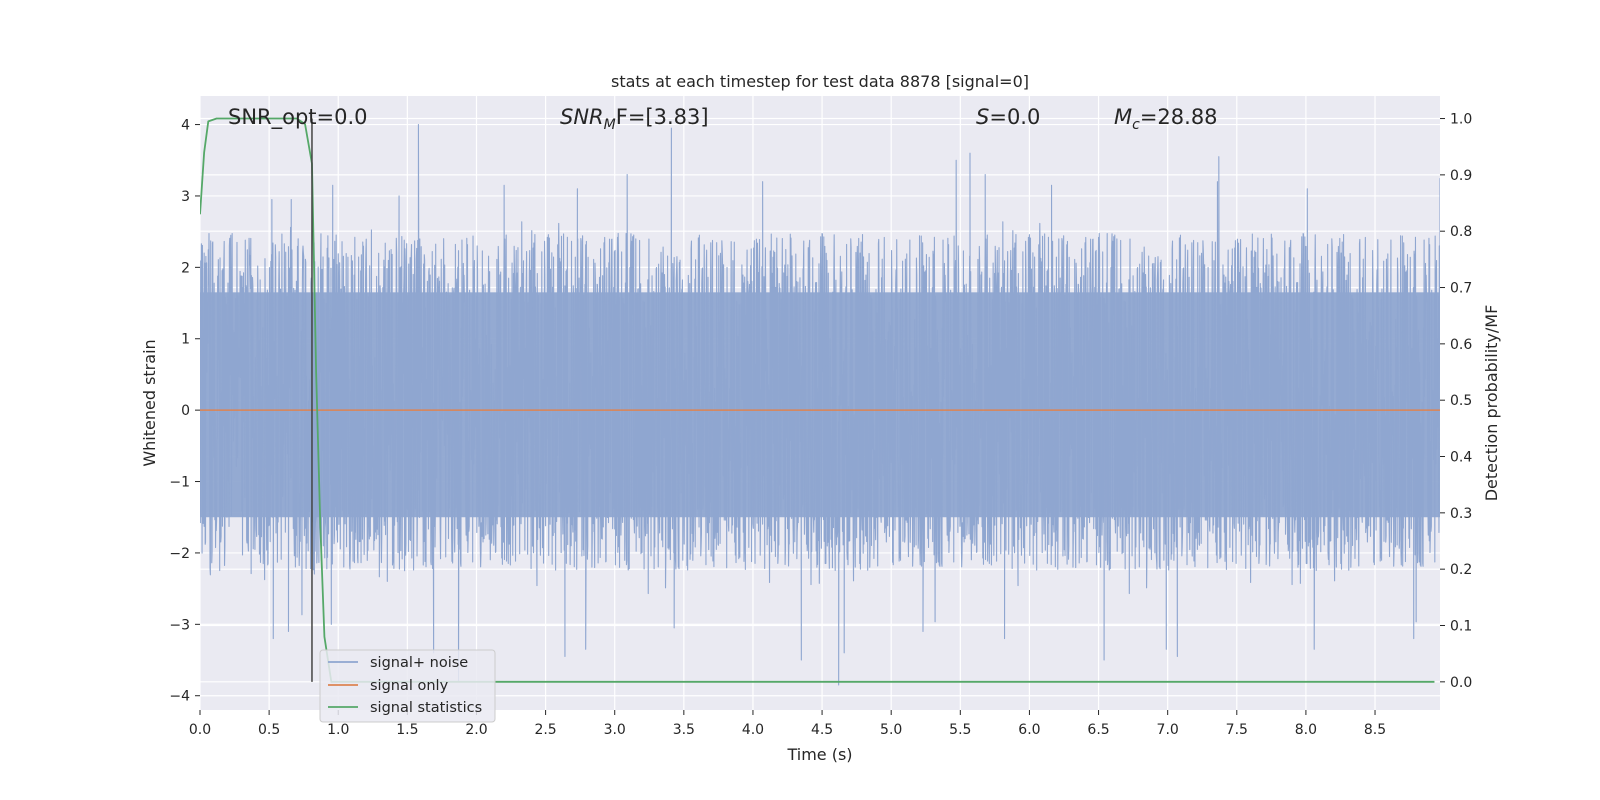 Image resolution: width=1600 pixels, height=800 pixels. I want to click on y2-tick-label: 0.5, so click(1461, 401).